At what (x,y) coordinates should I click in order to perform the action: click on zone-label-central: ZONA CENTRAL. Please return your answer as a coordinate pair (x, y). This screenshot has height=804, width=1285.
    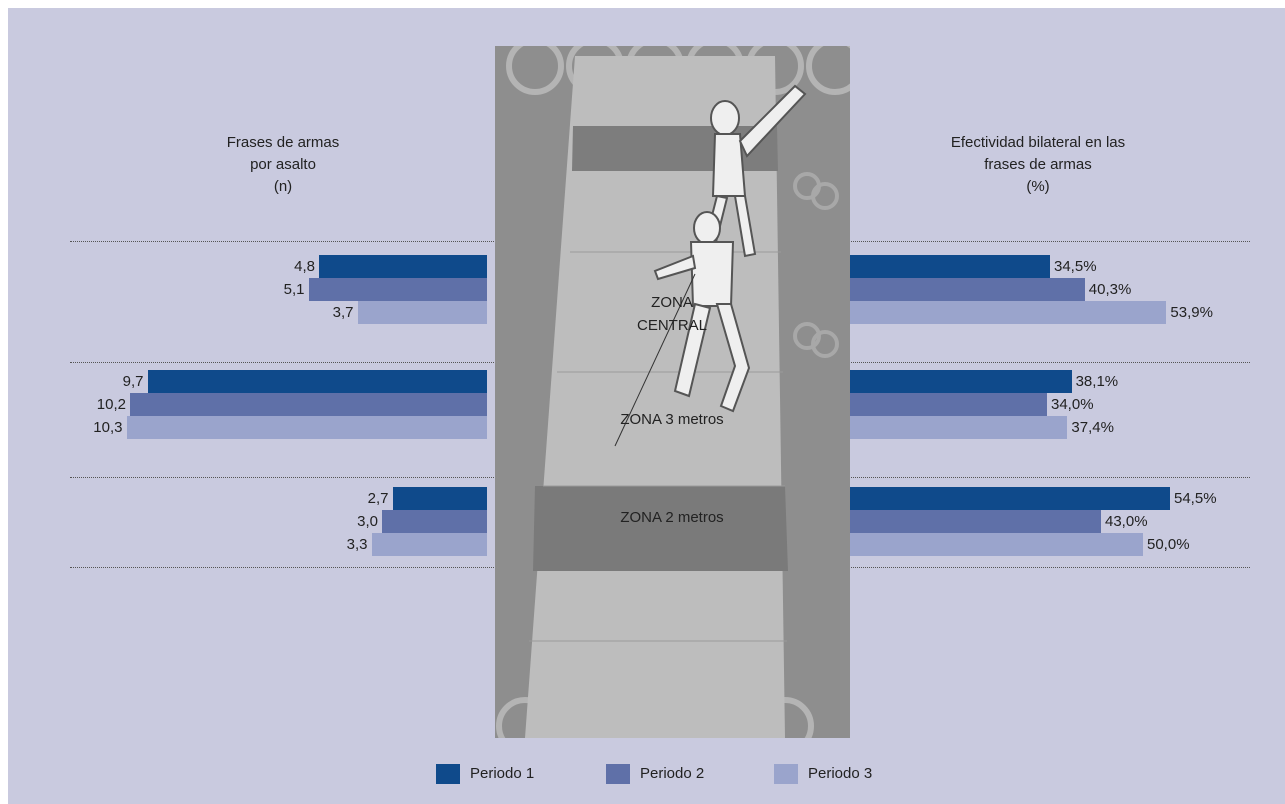
    Looking at the image, I should click on (672, 314).